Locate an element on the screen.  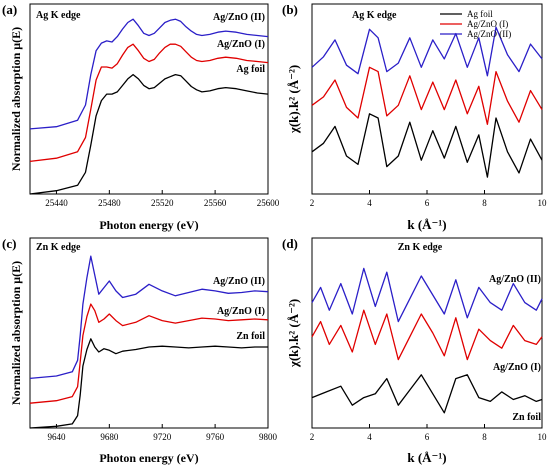
panel-label: (b) is located at coordinates (290, 9).